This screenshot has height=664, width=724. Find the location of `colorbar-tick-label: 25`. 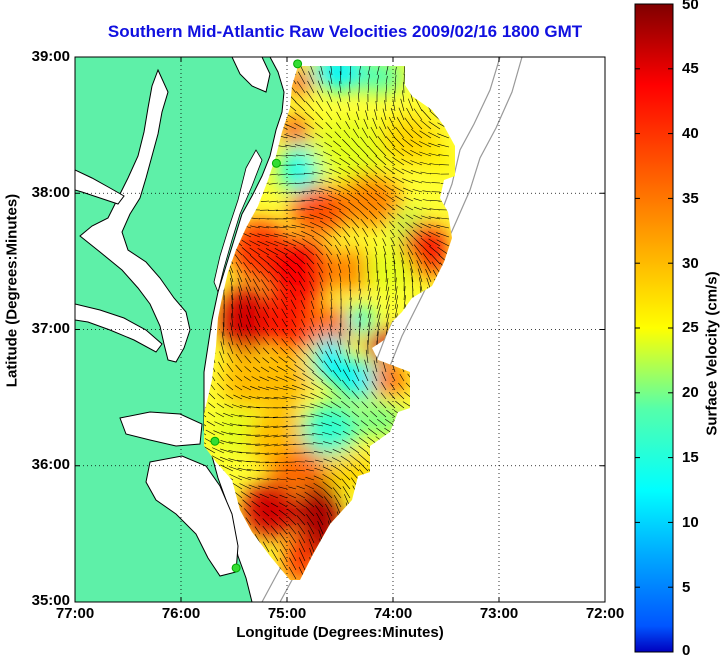

colorbar-tick-label: 25 is located at coordinates (690, 327).